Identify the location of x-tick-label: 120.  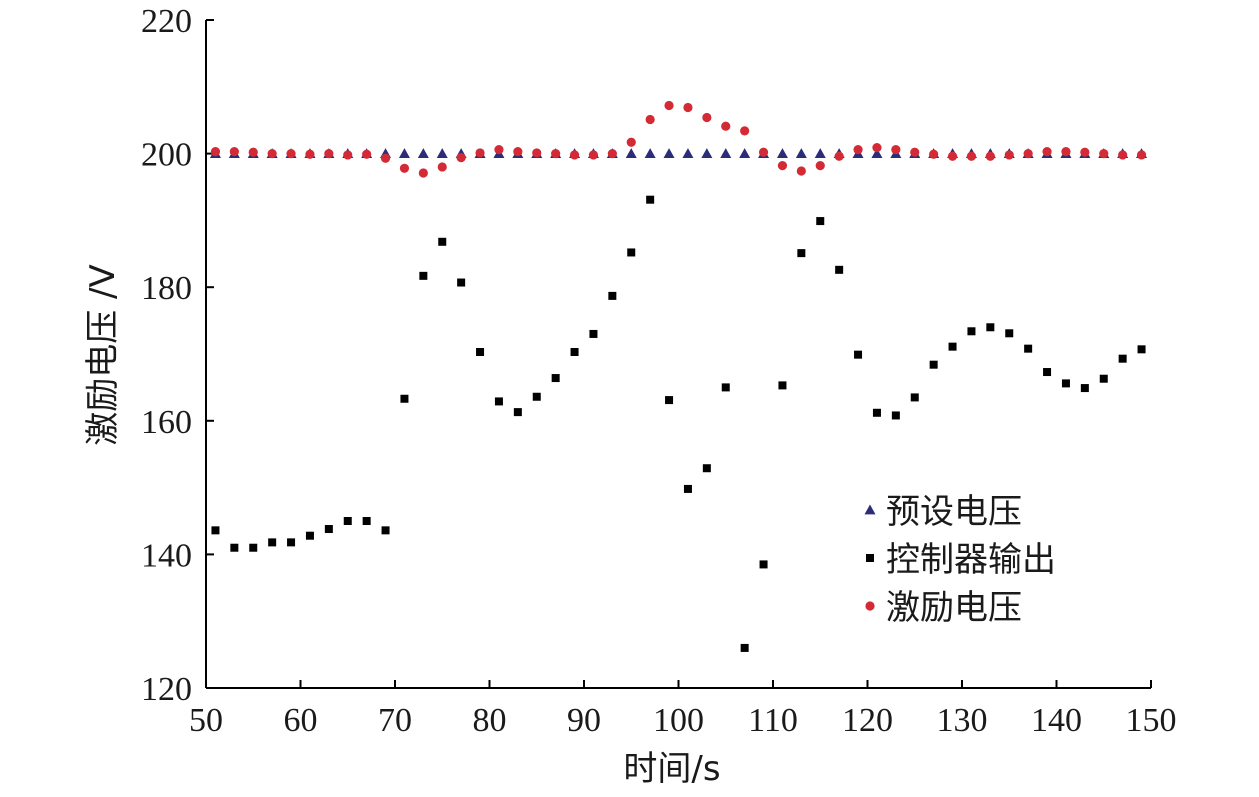
(867, 720).